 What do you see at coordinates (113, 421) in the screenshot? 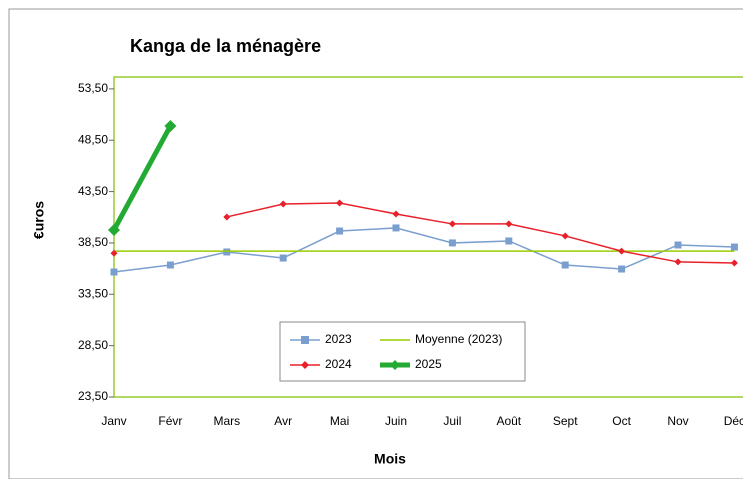
I see `x-tick-label: Janv` at bounding box center [113, 421].